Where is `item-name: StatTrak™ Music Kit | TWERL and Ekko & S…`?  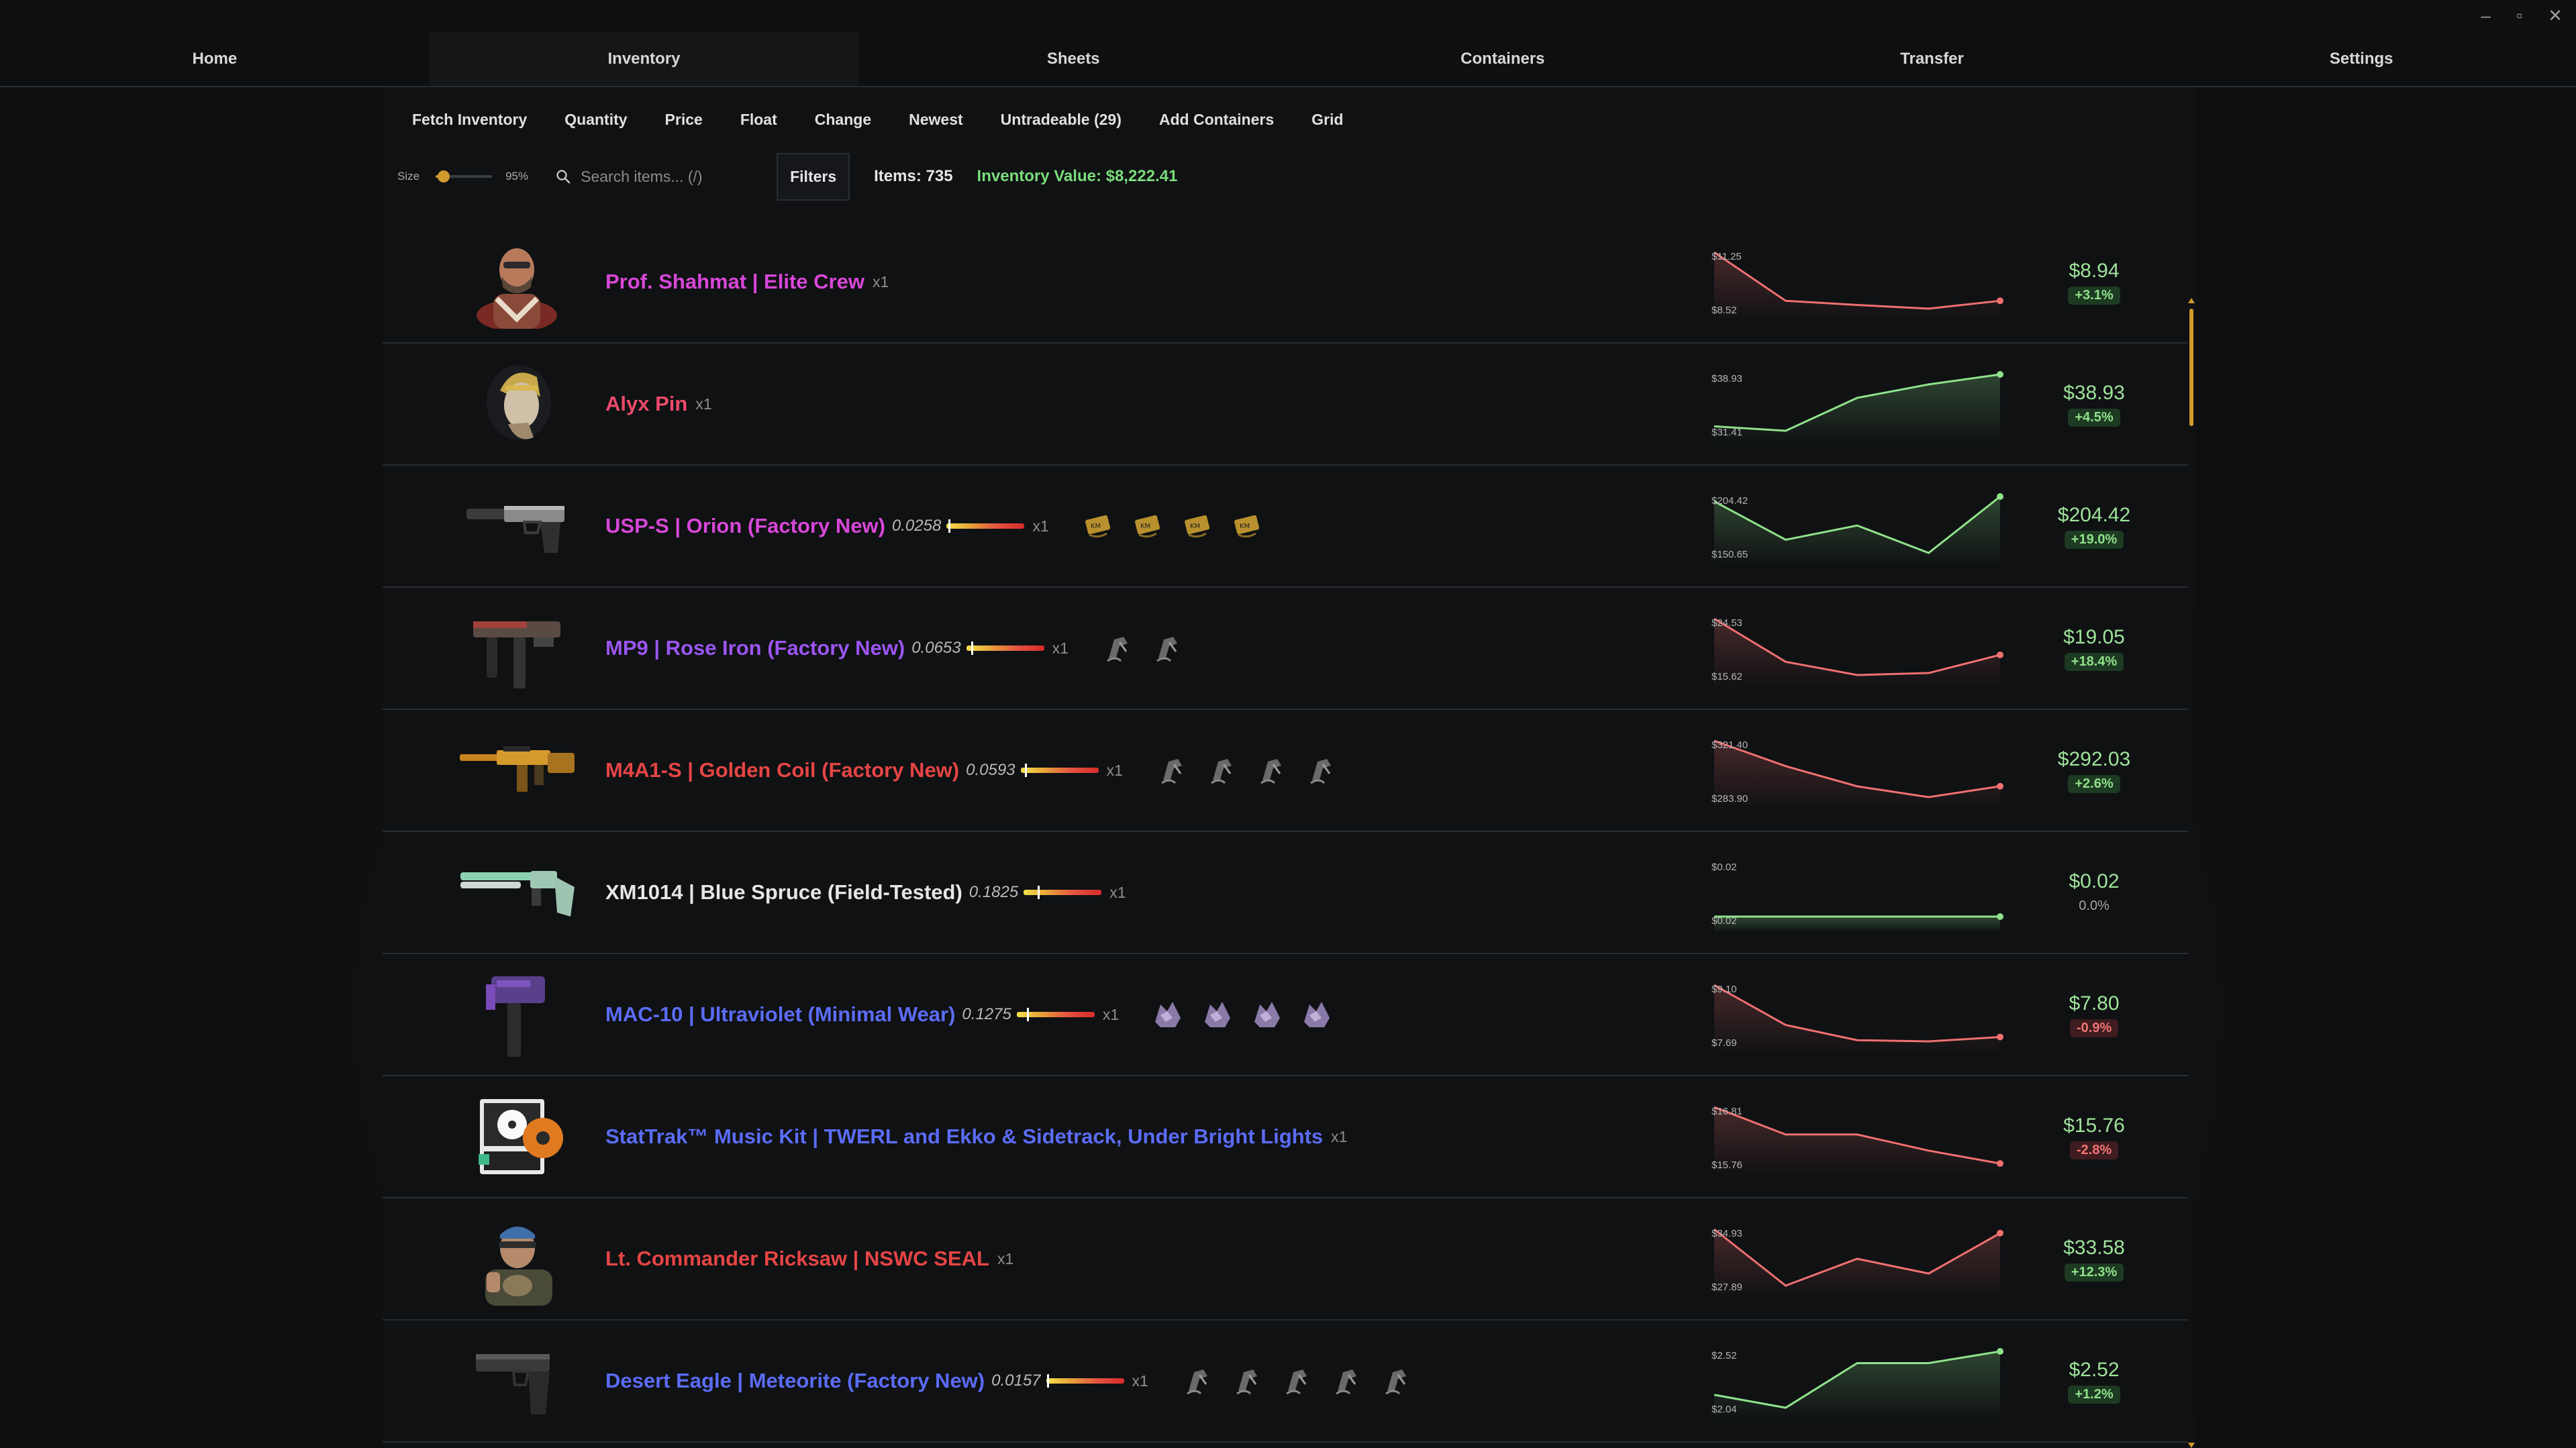
item-name: StatTrak™ Music Kit | TWERL and Ekko & S… is located at coordinates (964, 1136).